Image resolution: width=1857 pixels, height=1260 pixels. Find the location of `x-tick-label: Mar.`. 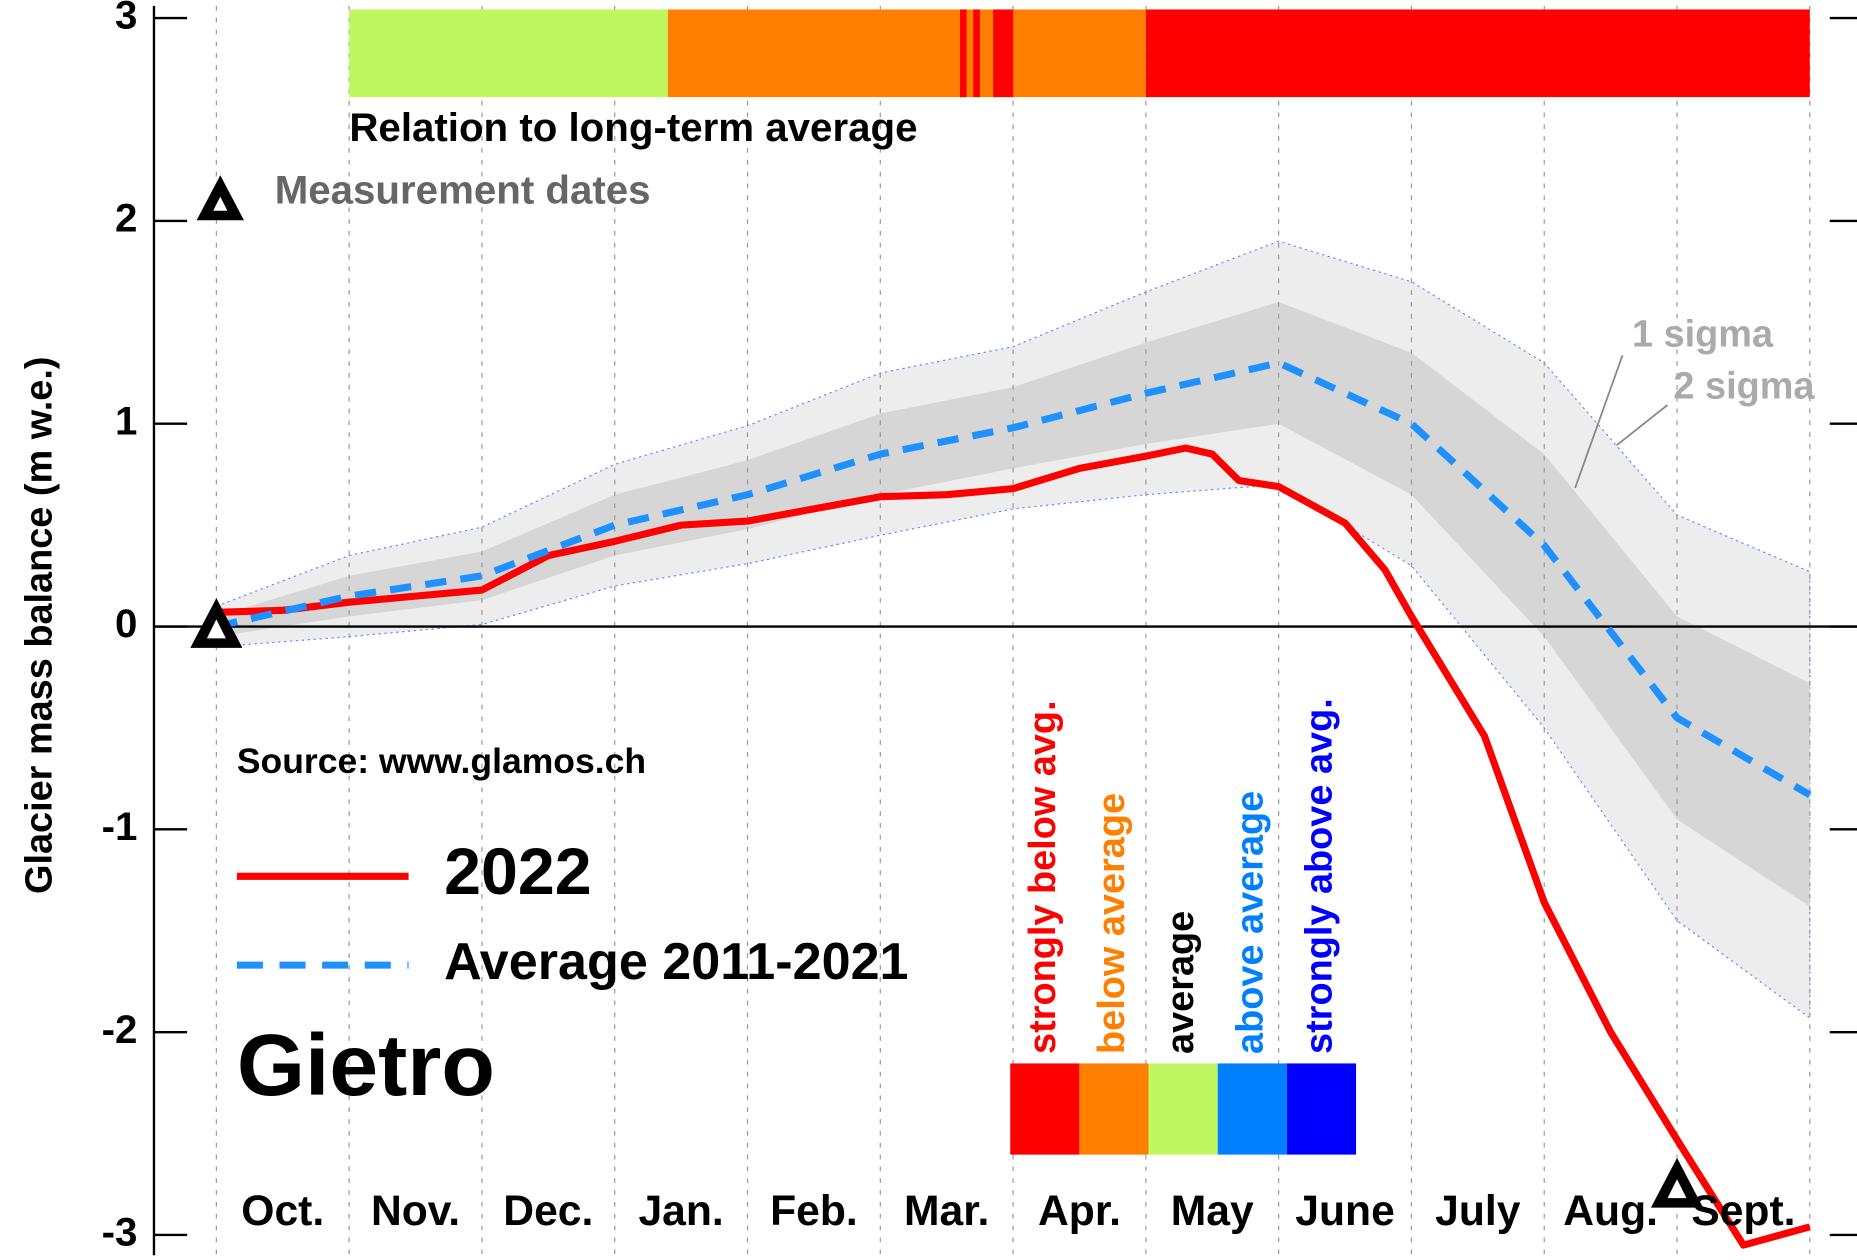

x-tick-label: Mar. is located at coordinates (946, 1211).